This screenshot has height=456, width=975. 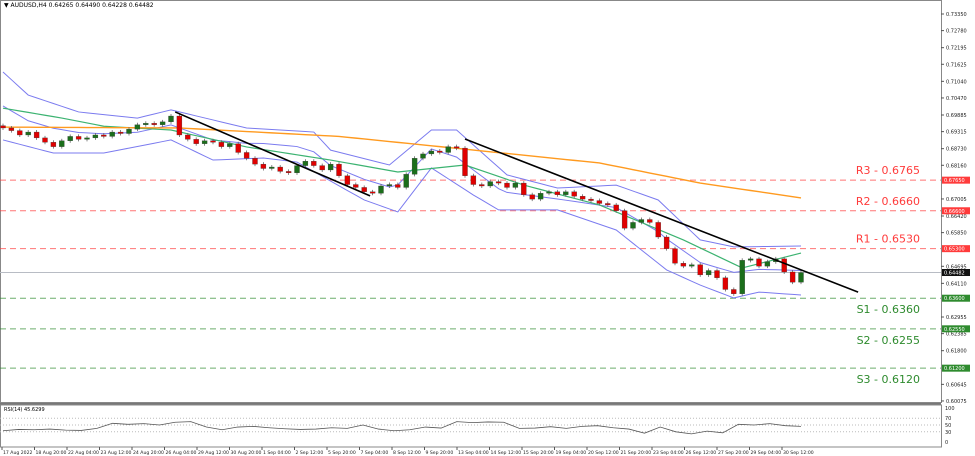 I want to click on y-tick-label: 0.69315, so click(x=956, y=133).